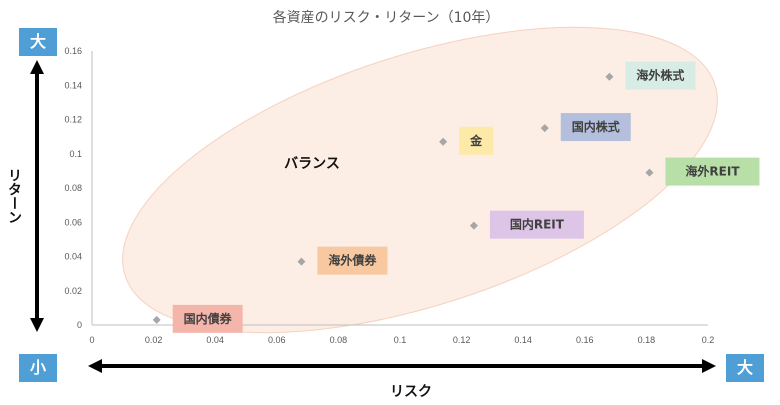 Image resolution: width=780 pixels, height=405 pixels. Describe the element at coordinates (215, 340) in the screenshot. I see `x-tick-label: 0.04` at that location.